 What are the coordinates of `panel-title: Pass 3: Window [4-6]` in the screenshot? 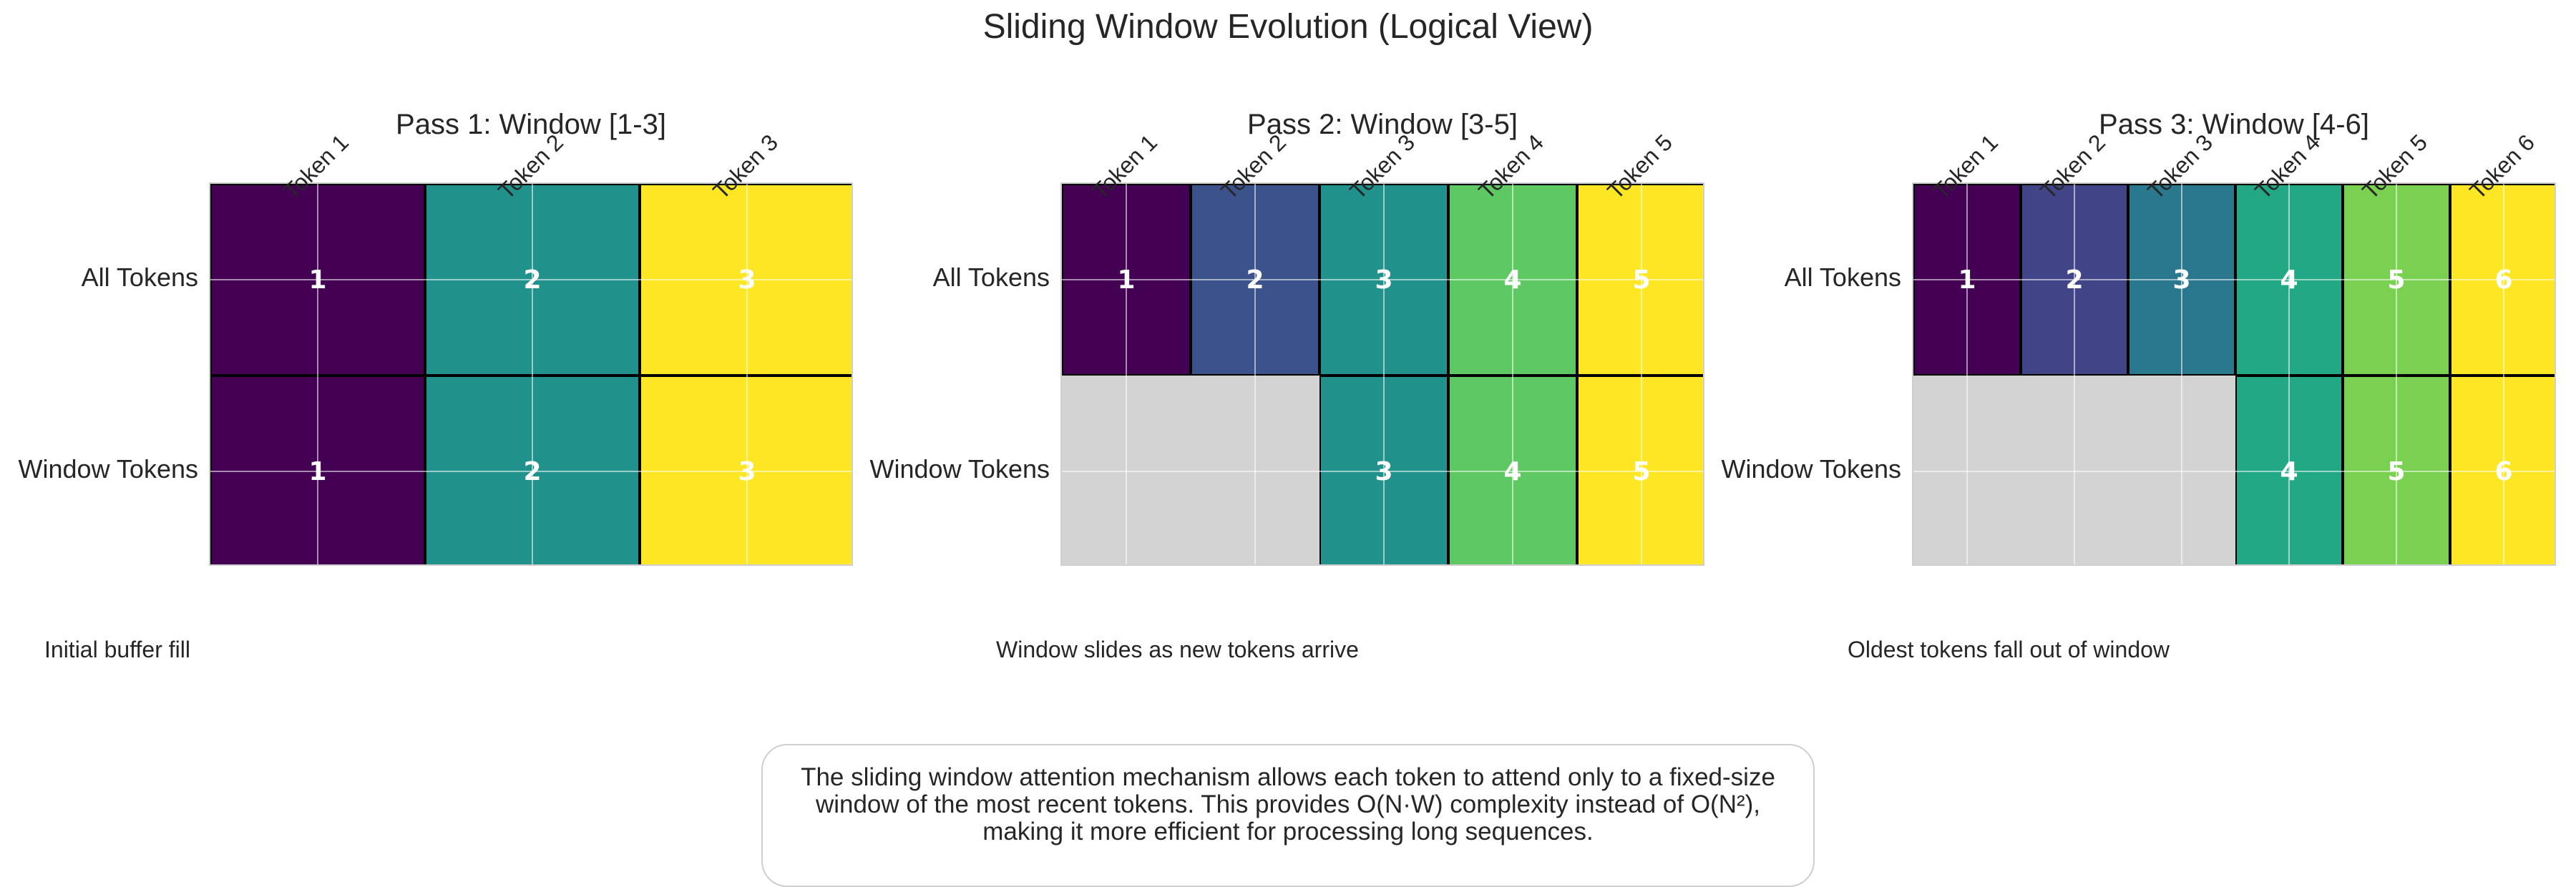 It's located at (2234, 124).